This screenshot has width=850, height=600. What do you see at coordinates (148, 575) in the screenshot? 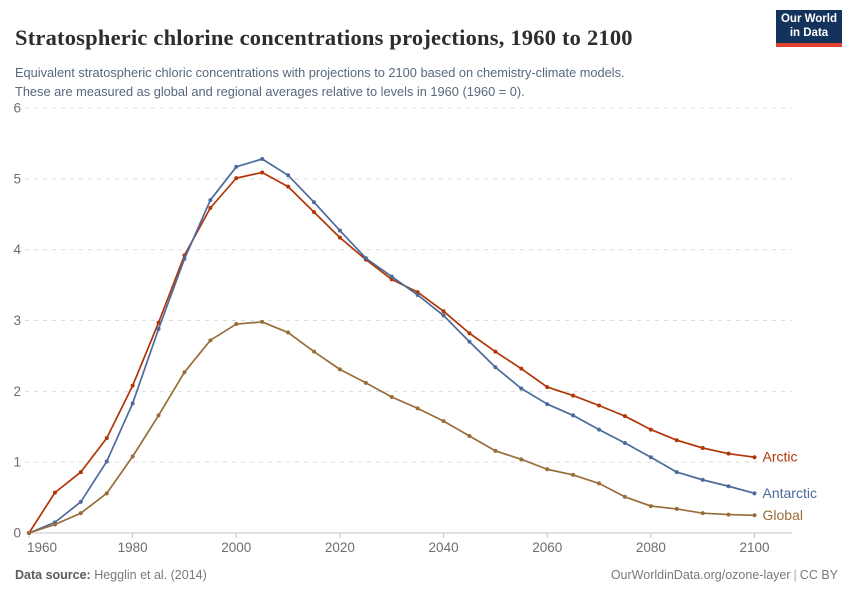
I see `data-source-value: Hegglin et al. (2014)` at bounding box center [148, 575].